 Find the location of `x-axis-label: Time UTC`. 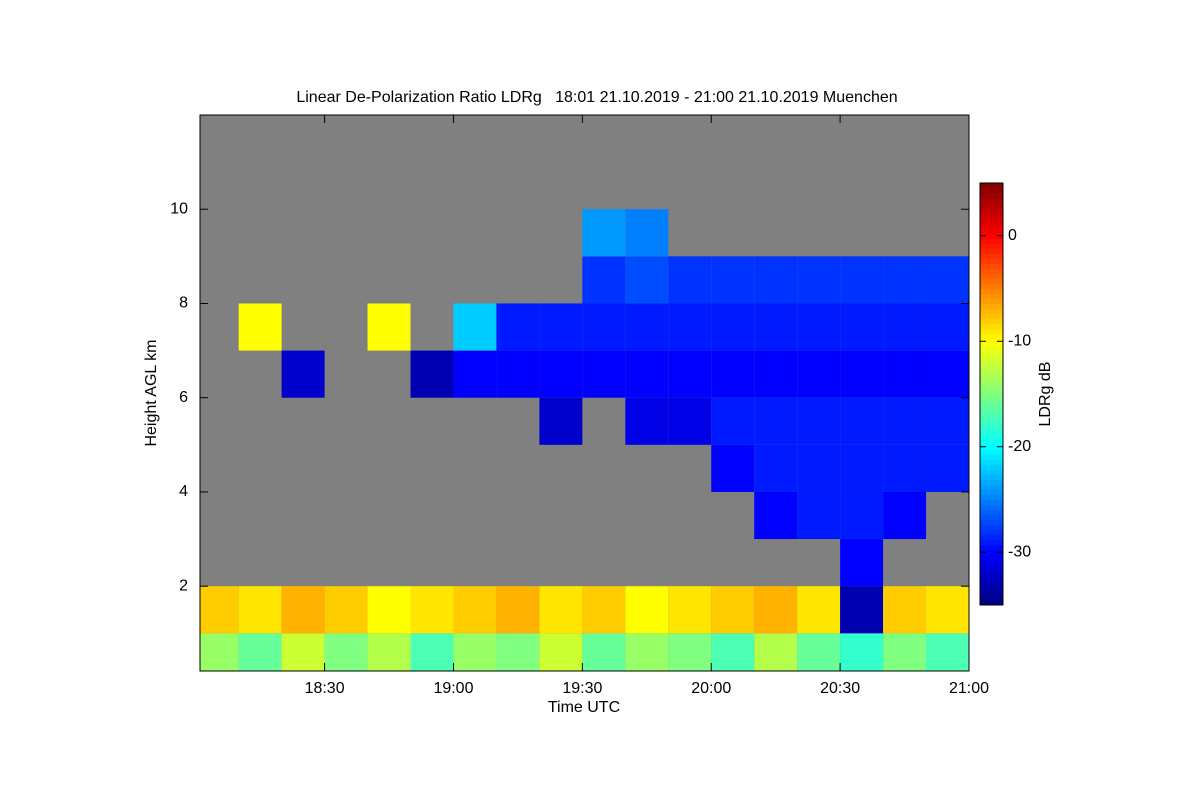

x-axis-label: Time UTC is located at coordinates (584, 707).